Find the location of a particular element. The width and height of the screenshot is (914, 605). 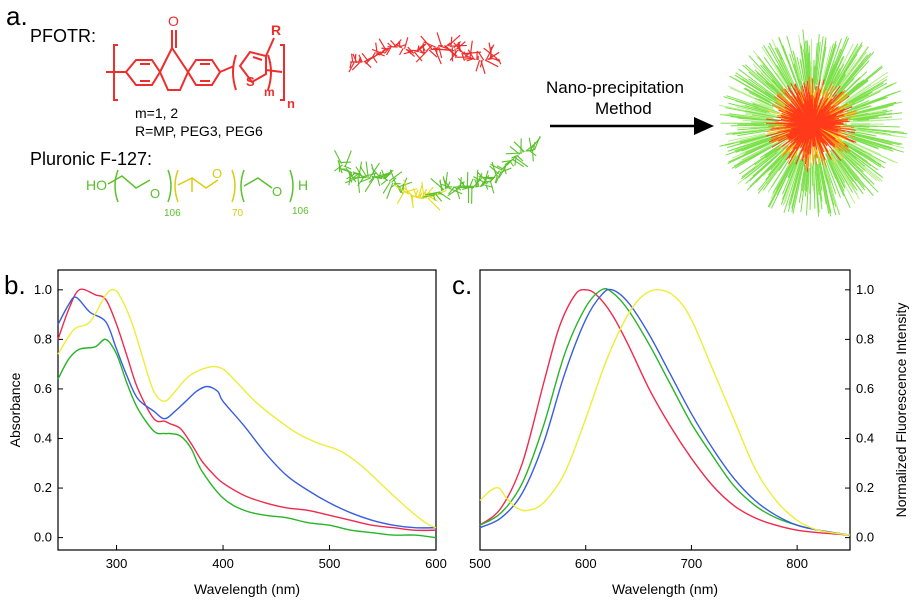

thiophene-sulfur: S is located at coordinates (250, 81).